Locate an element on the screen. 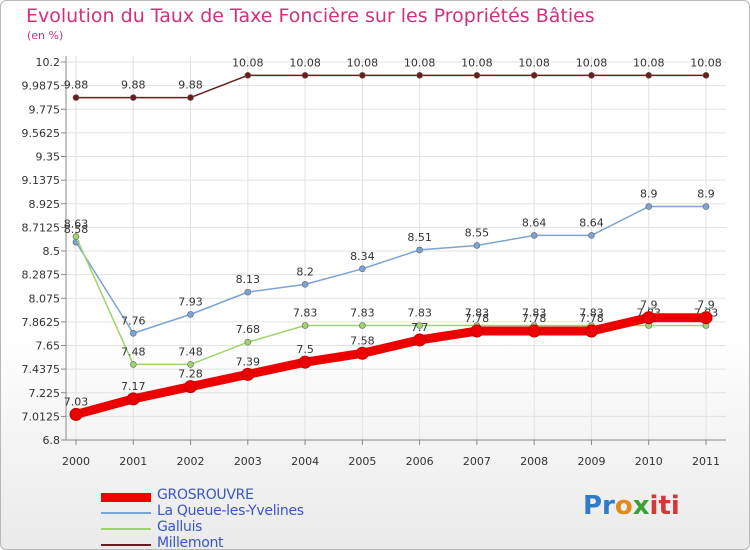 Image resolution: width=750 pixels, height=550 pixels. data-label: 8.34 is located at coordinates (362, 256).